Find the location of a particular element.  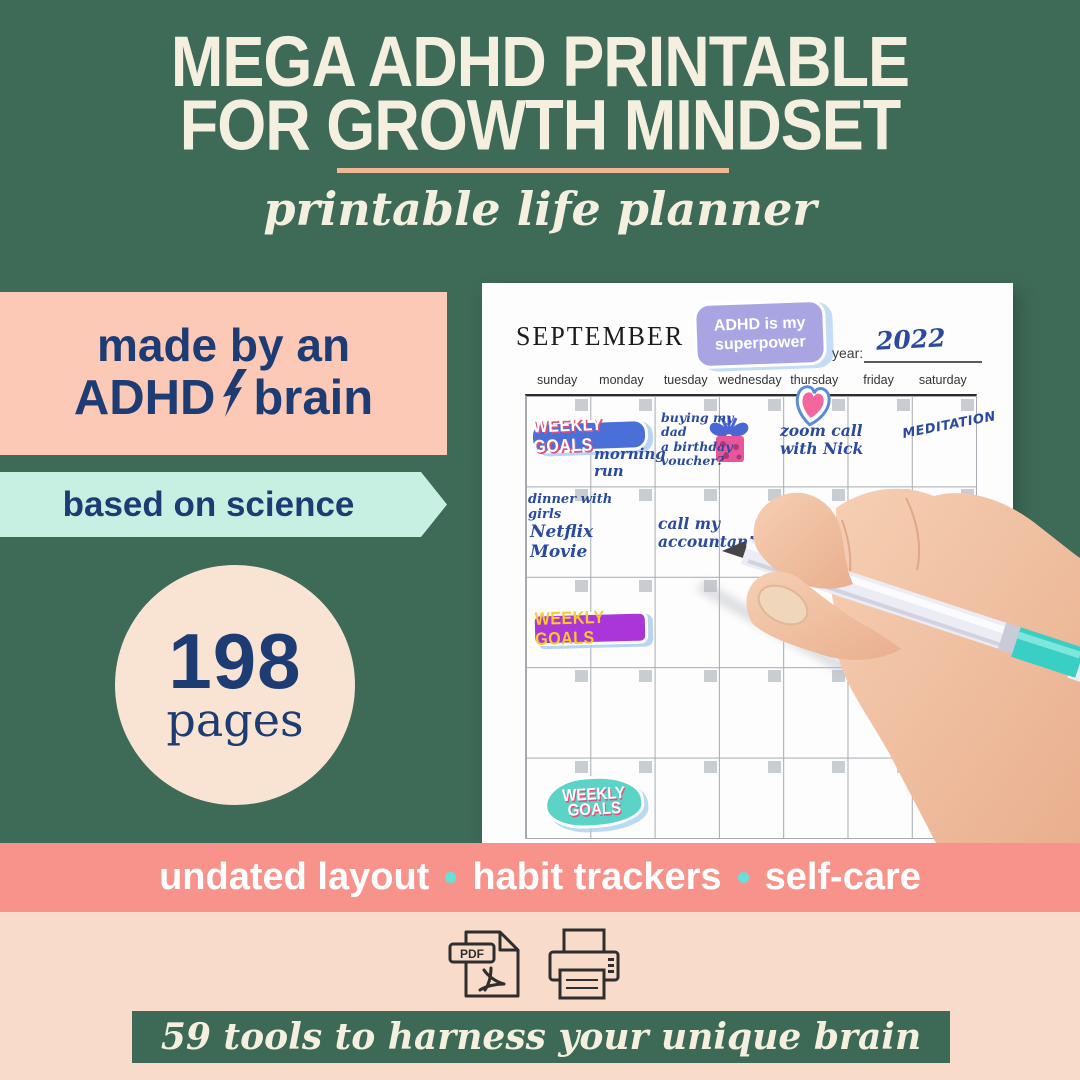

footer-tagline: 59 tools to harness your unique brain is located at coordinates (541, 1037).